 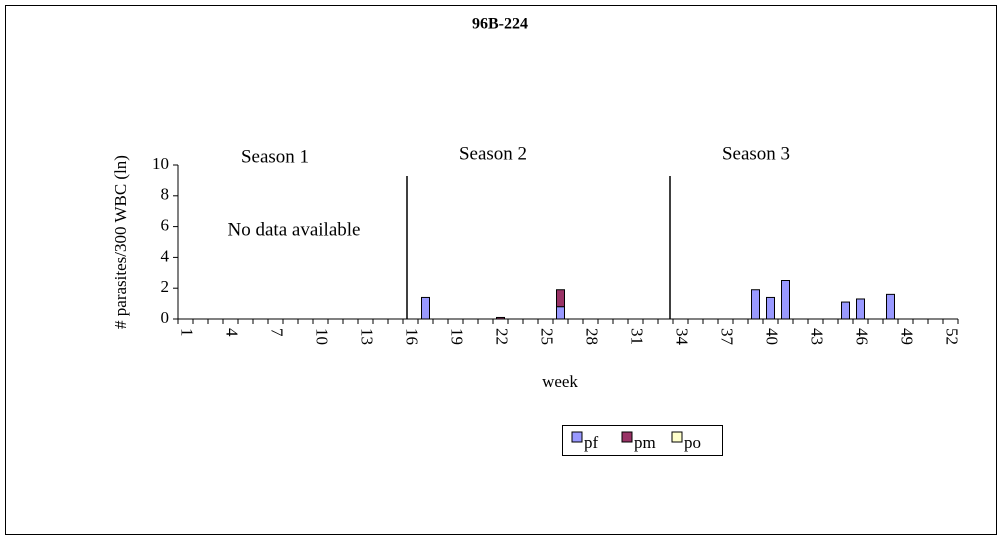 What do you see at coordinates (165, 194) in the screenshot?
I see `y-tick-label: 8` at bounding box center [165, 194].